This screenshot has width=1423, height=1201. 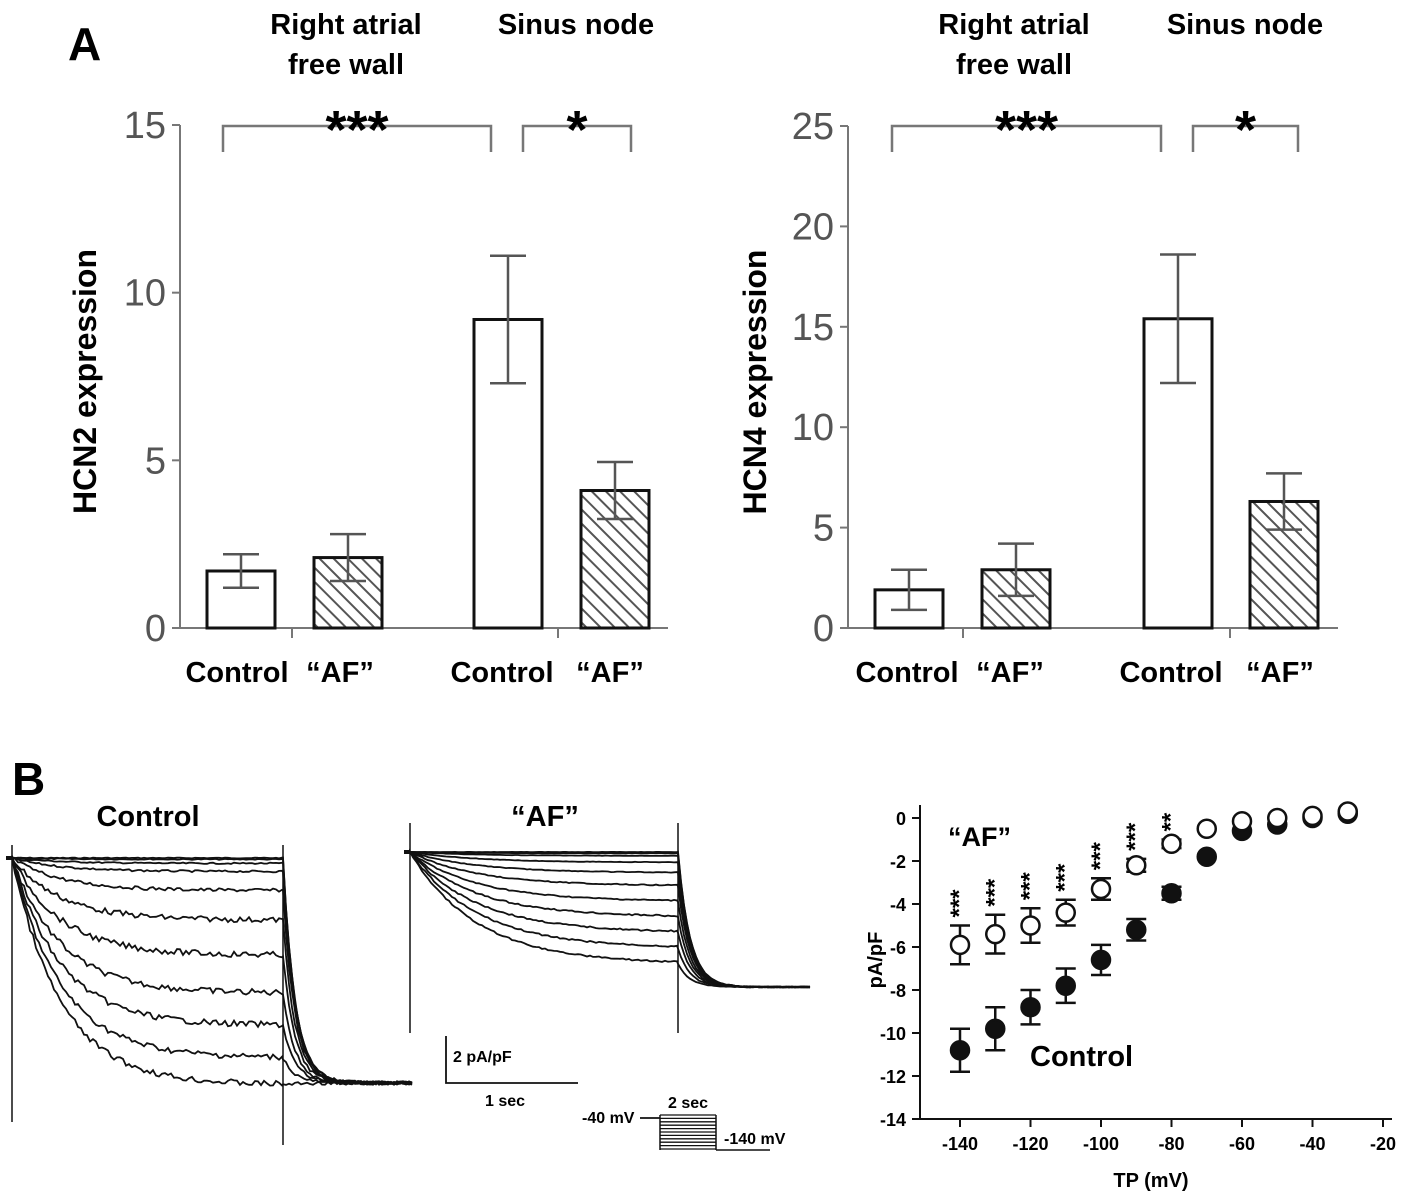 I want to click on x-tick-label: -20, so click(x=1383, y=1144).